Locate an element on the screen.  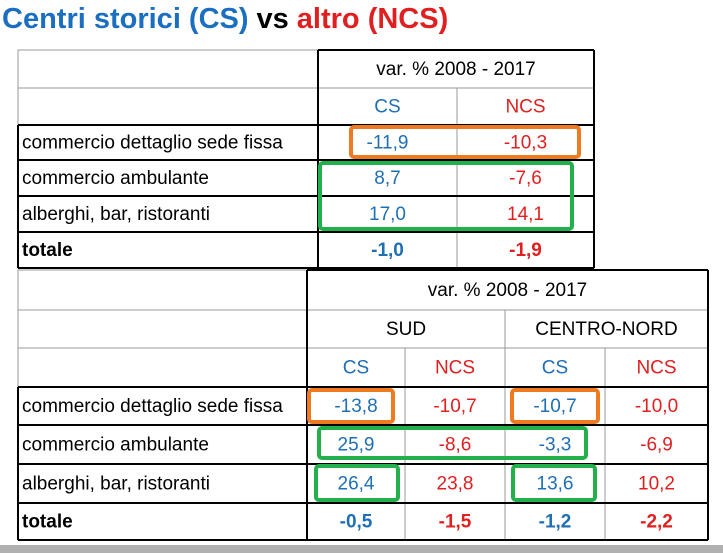
value: 13,6 is located at coordinates (555, 484).